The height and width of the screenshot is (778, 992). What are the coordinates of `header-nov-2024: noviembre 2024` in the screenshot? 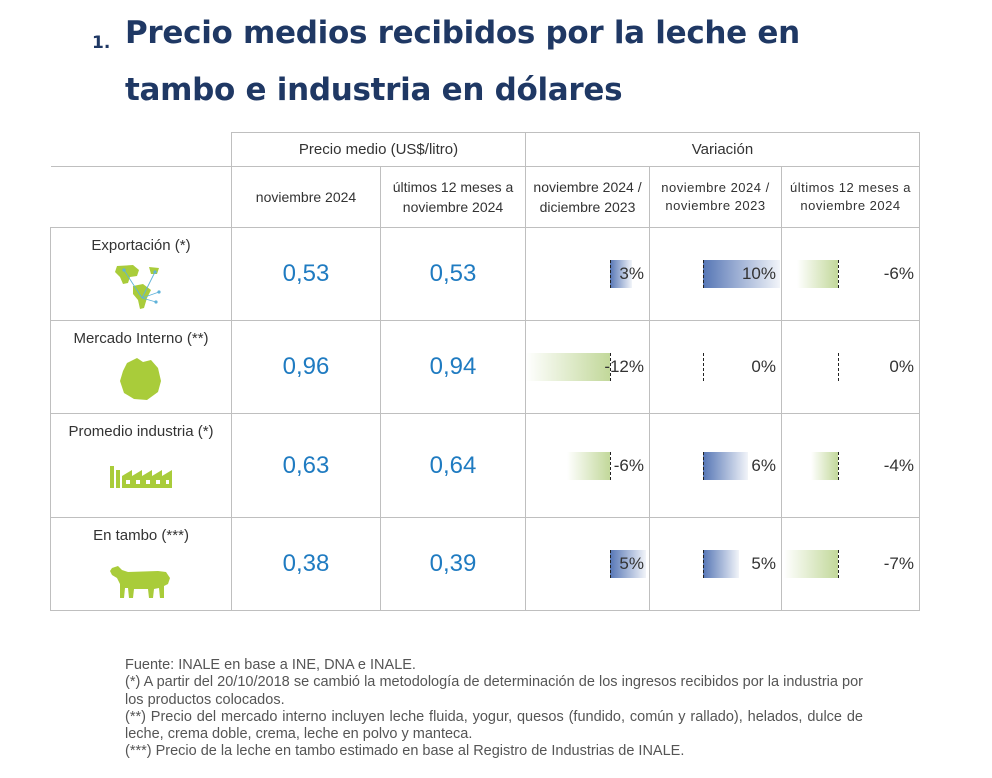 It's located at (306, 197).